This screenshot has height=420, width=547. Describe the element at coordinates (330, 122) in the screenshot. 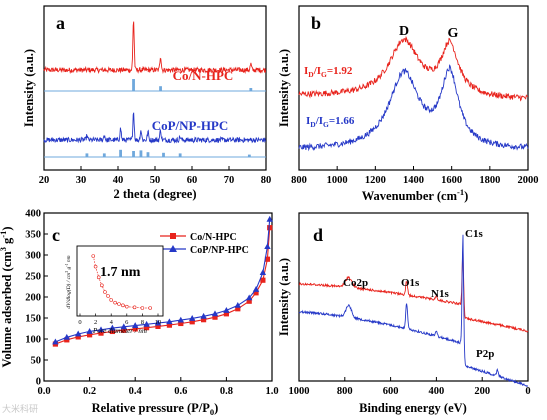

I see `panel-b-ratio-blue: ID/IG=1.66` at that location.